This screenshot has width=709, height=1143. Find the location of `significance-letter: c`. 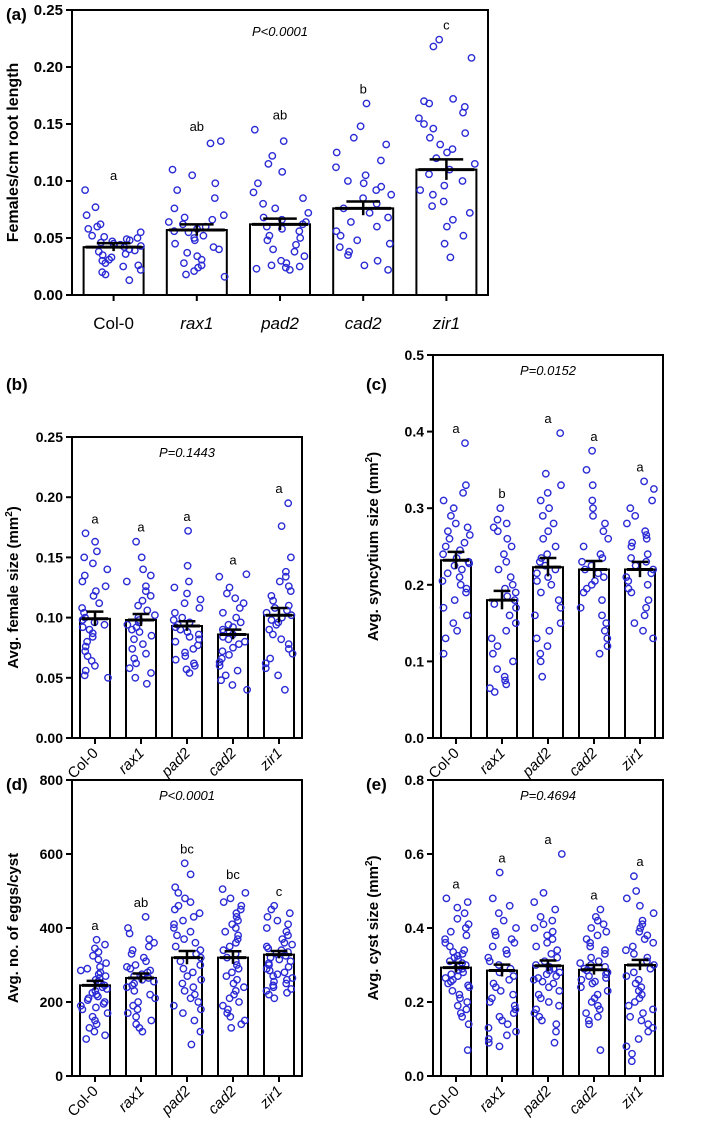

significance-letter: c is located at coordinates (446, 25).